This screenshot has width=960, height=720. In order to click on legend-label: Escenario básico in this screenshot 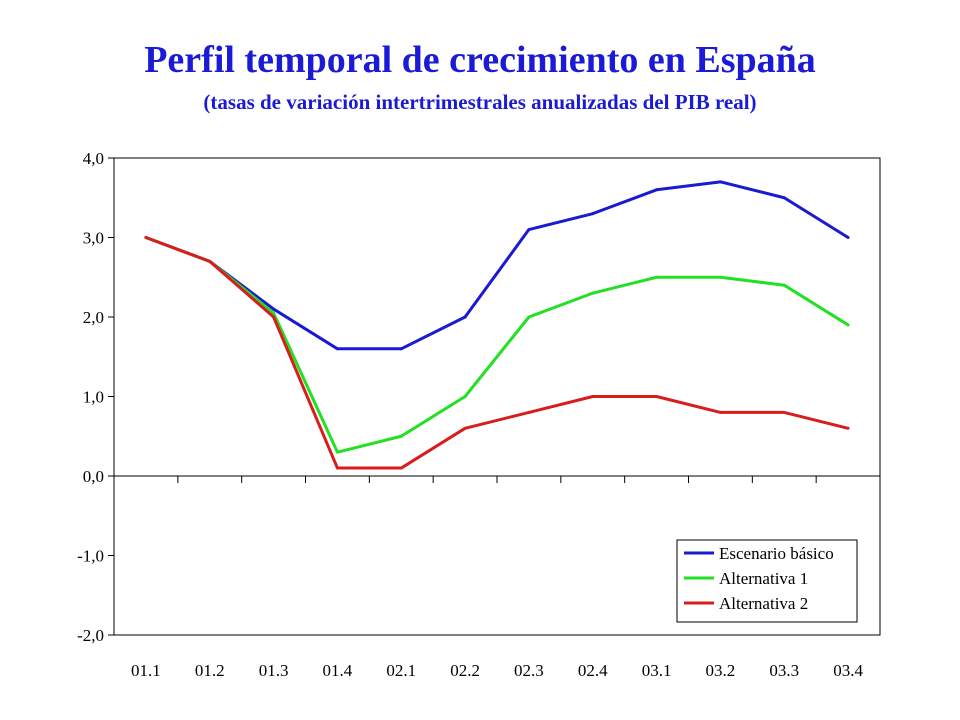, I will do `click(776, 553)`.